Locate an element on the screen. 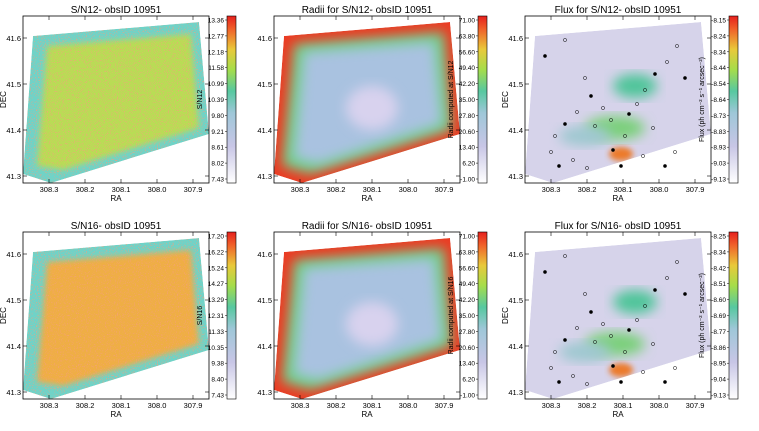  colorbar-tick-label: 11.58 is located at coordinates (216, 68).